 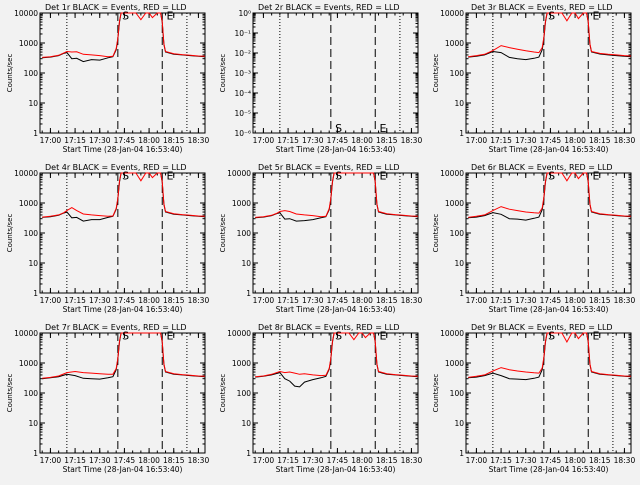 I want to click on chart-title: Det 3r BLACK = Events, RED = LLD, so click(x=542, y=7).